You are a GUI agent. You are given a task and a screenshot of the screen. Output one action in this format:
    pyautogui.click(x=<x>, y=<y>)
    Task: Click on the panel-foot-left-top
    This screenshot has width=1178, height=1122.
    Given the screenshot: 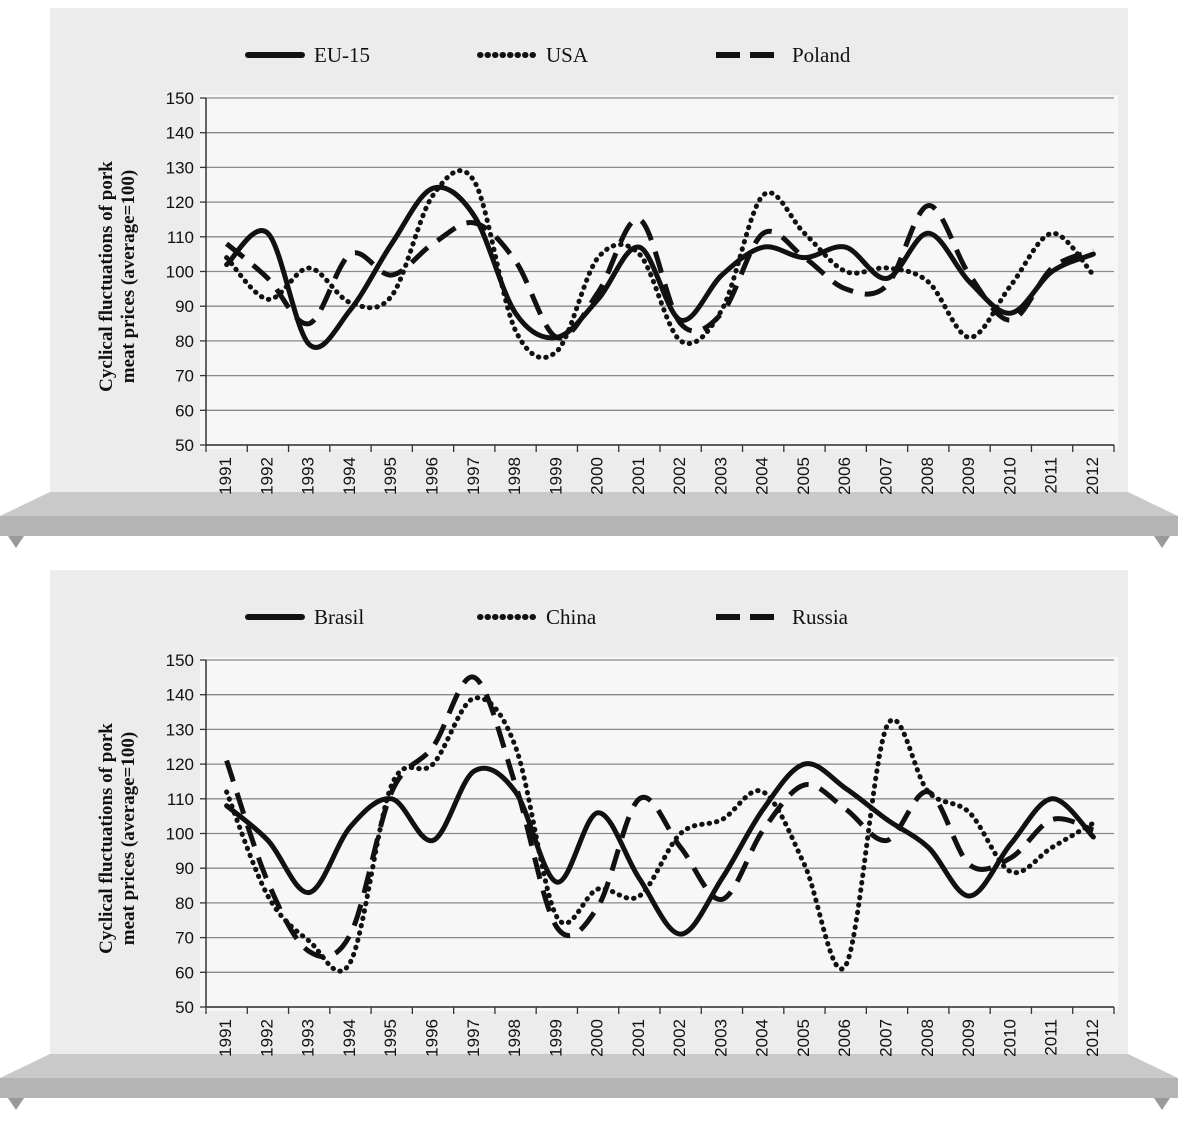 What is the action you would take?
    pyautogui.click(x=16, y=542)
    